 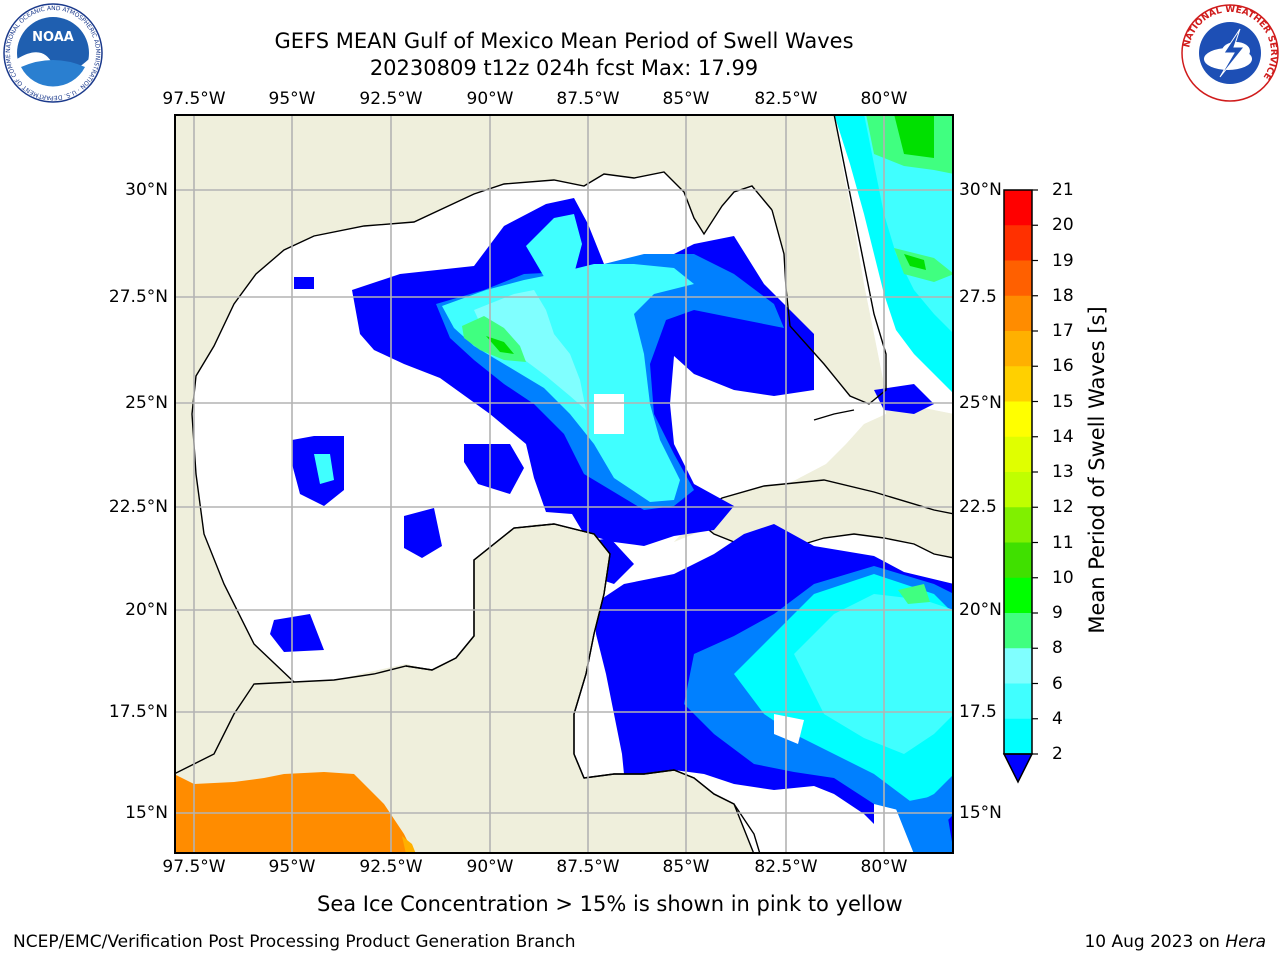 I want to click on lon-label-bottom: 82.5°W, so click(x=786, y=867).